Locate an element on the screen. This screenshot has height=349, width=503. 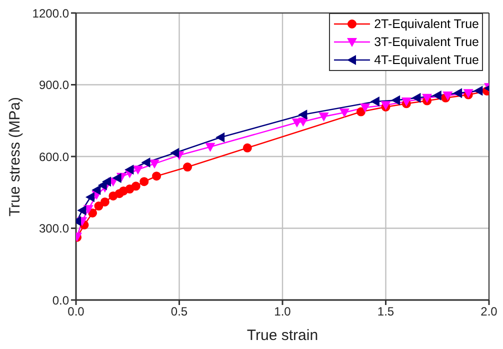
y-tick-label: 600.0 is located at coordinates (54, 157).